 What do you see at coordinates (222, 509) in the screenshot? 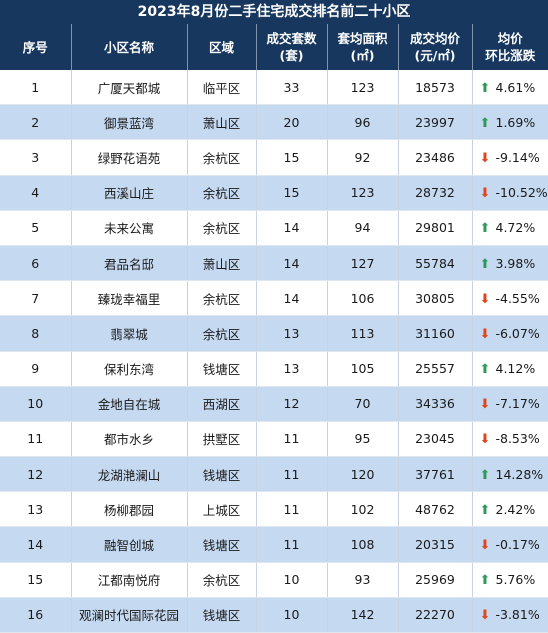
I see `cell-district: 上城区` at bounding box center [222, 509].